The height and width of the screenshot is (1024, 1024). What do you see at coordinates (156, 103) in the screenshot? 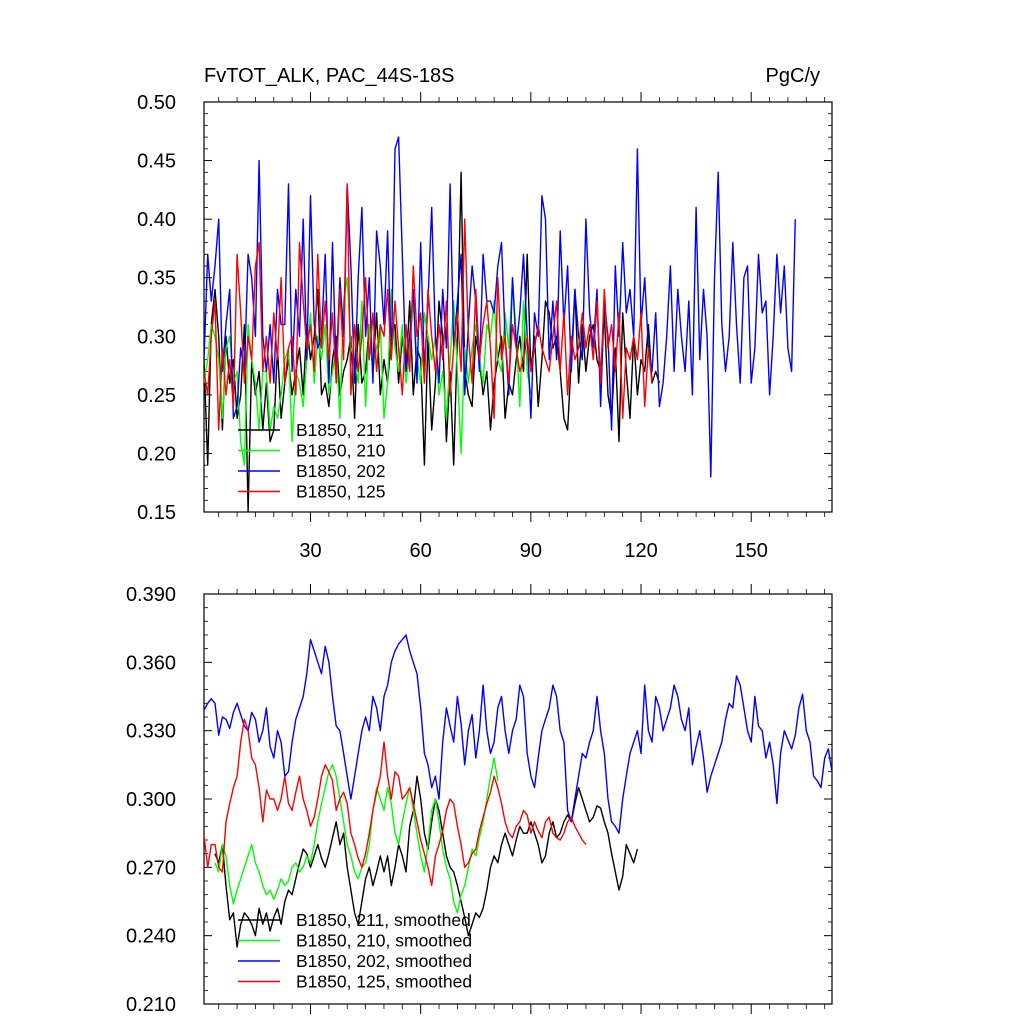
I see `y-tick-label: 0.50` at bounding box center [156, 103].